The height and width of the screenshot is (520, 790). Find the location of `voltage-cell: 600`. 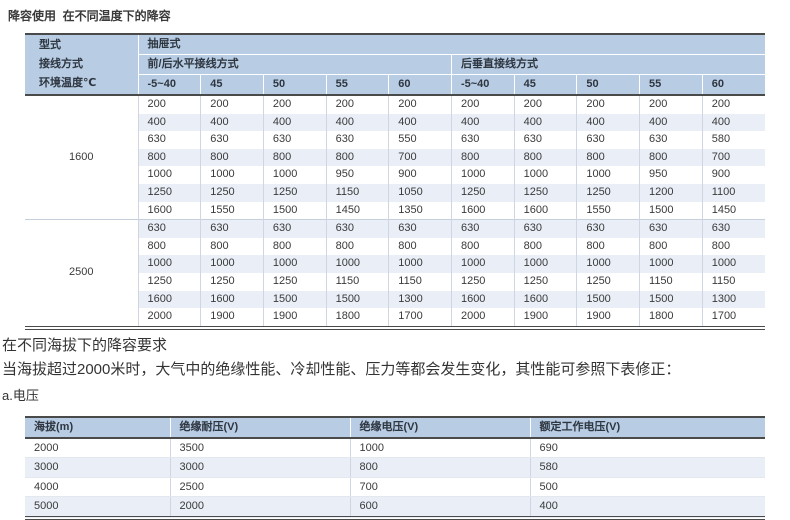

voltage-cell: 600 is located at coordinates (440, 507).